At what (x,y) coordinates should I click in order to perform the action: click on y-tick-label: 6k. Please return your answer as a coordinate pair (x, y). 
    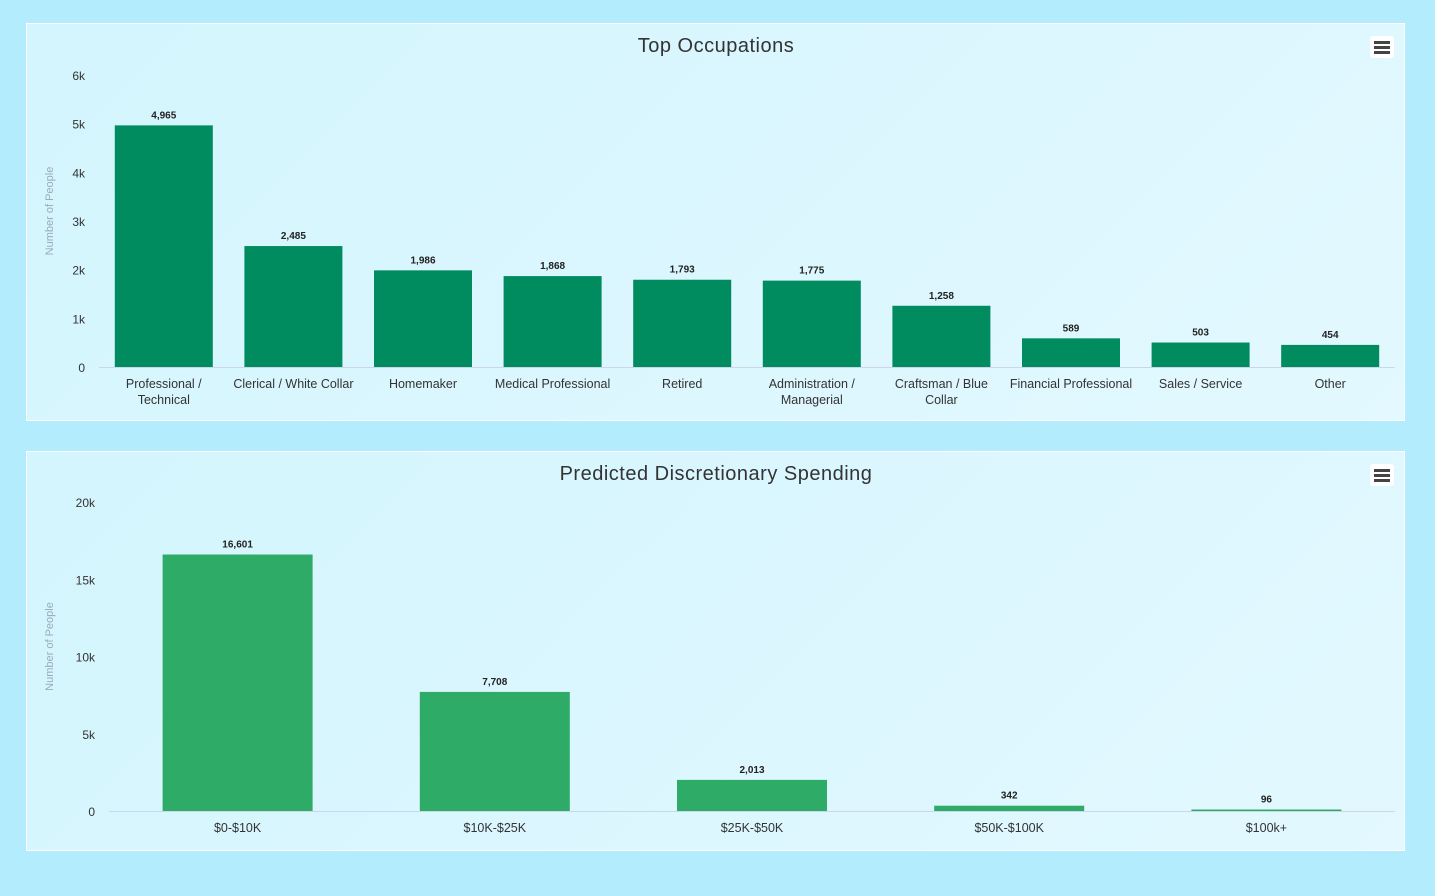
    Looking at the image, I should click on (79, 76).